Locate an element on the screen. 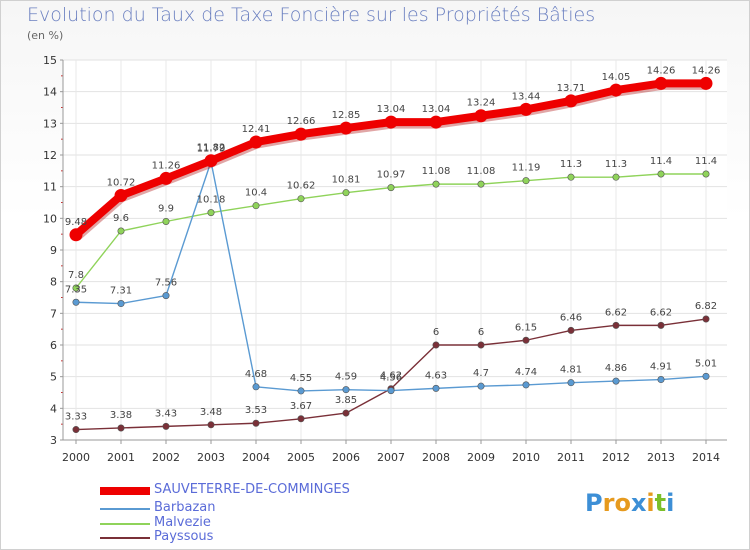 Image resolution: width=750 pixels, height=550 pixels. data-label-sauveterre-de-comminges: 12.41 is located at coordinates (256, 129).